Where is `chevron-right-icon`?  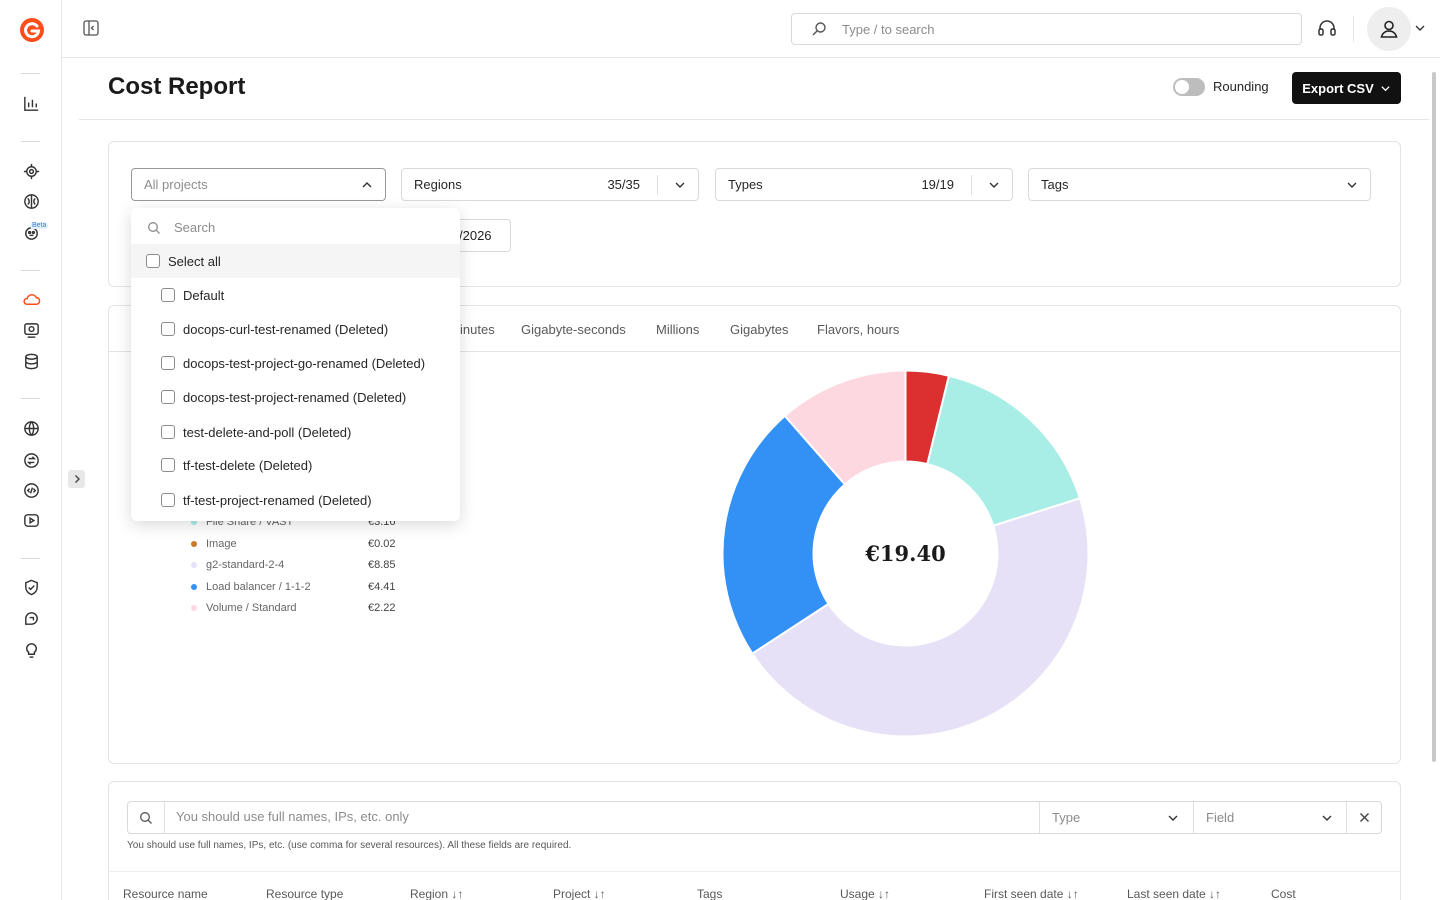 chevron-right-icon is located at coordinates (77, 479).